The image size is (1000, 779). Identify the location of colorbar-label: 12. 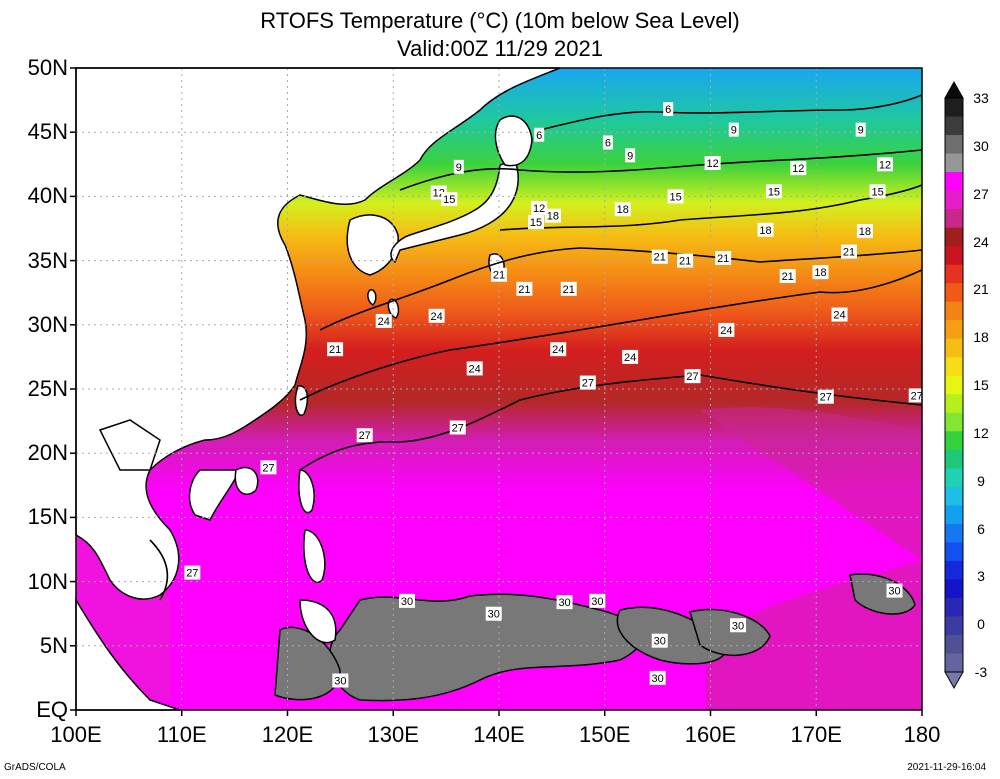
(981, 432).